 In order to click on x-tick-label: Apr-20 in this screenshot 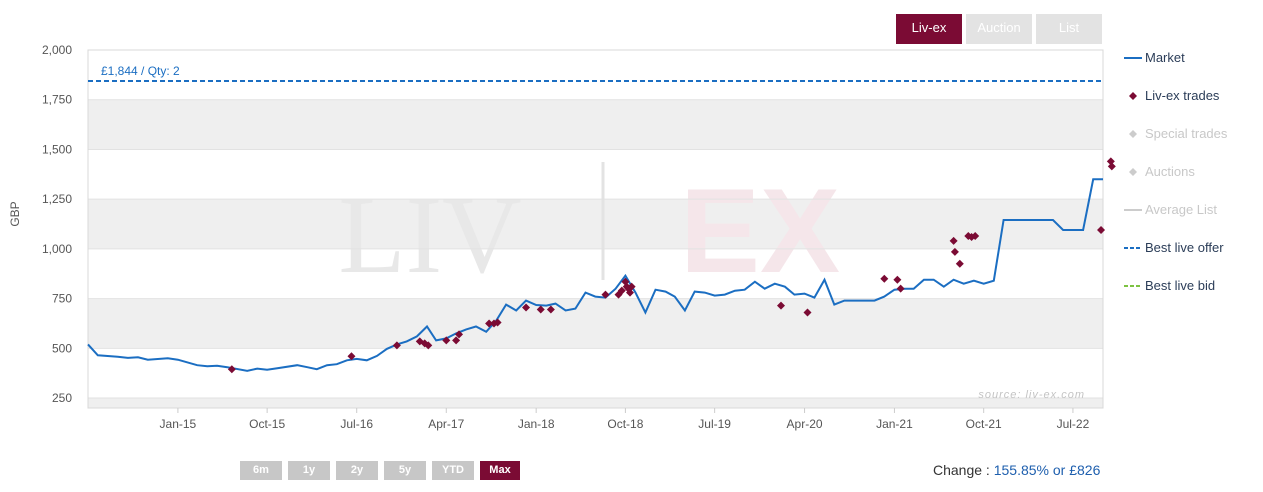, I will do `click(805, 424)`.